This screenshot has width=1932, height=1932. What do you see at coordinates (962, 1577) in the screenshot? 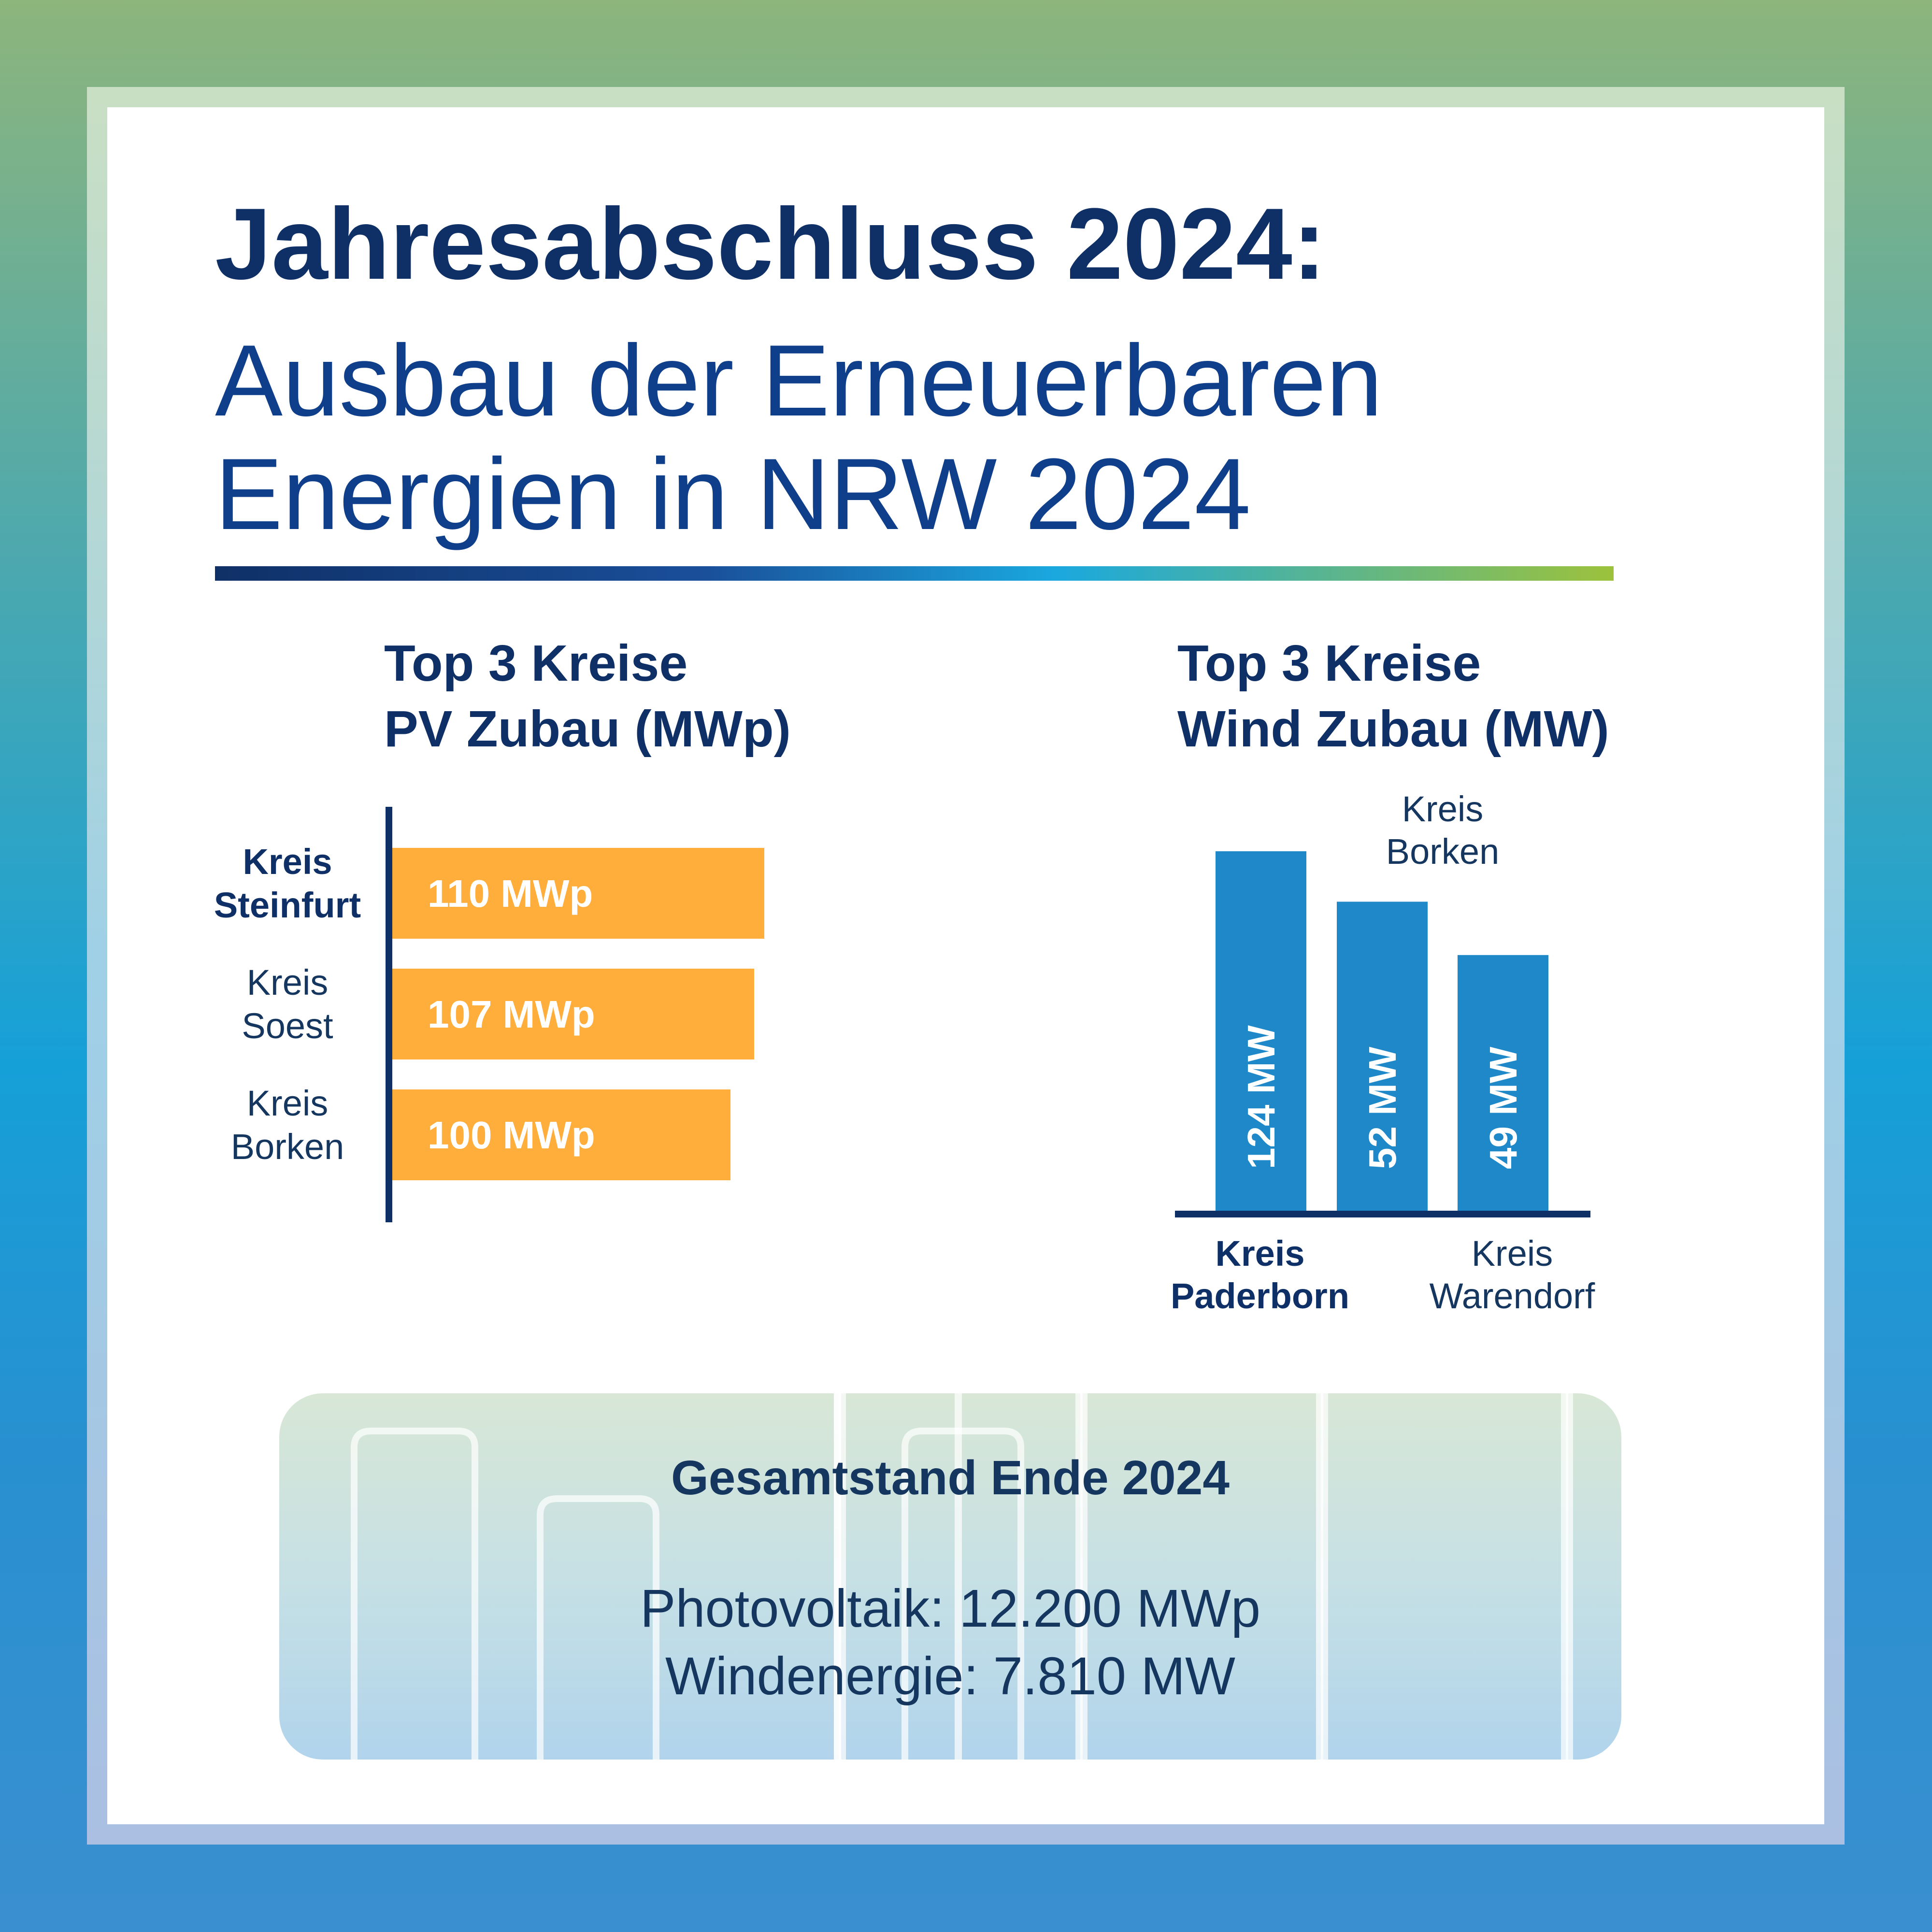
I see `summary-background-pattern` at bounding box center [962, 1577].